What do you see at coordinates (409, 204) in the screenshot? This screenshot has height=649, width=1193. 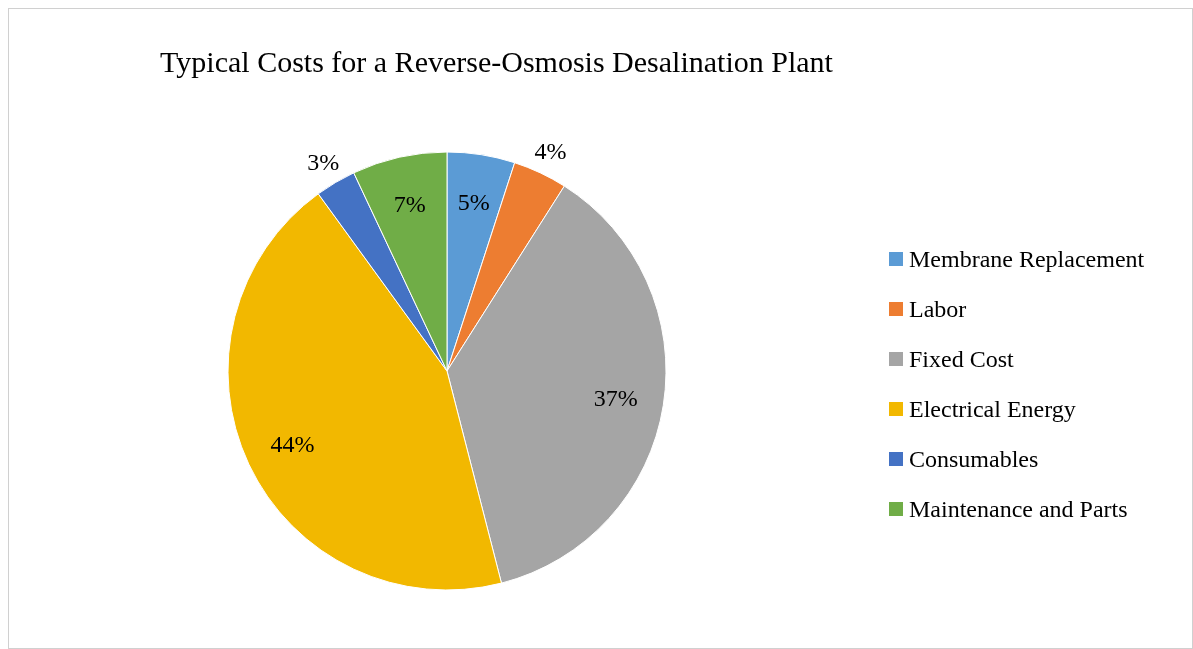 I see `data-label: 7%` at bounding box center [409, 204].